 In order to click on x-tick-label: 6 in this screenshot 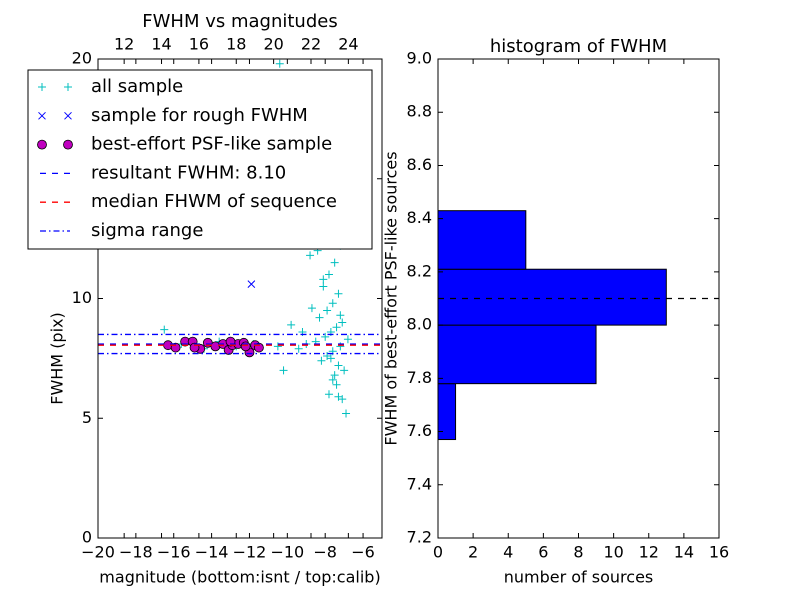, I will do `click(543, 552)`.